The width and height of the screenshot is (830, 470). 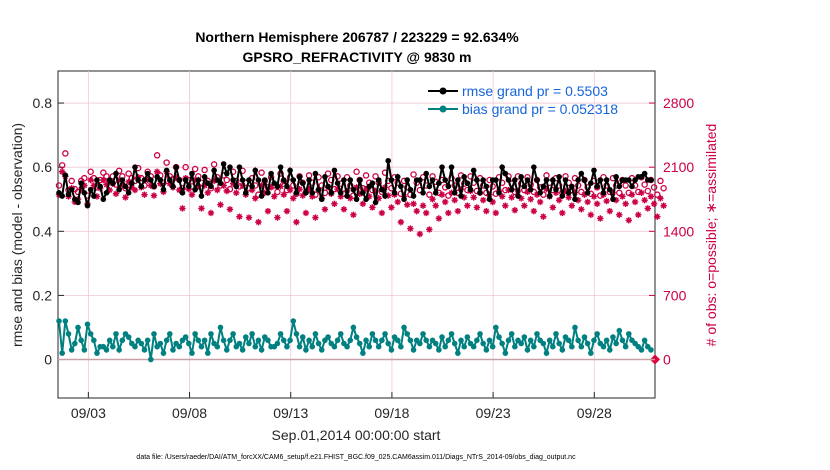 What do you see at coordinates (48, 360) in the screenshot?
I see `y-left-tick-label: 0` at bounding box center [48, 360].